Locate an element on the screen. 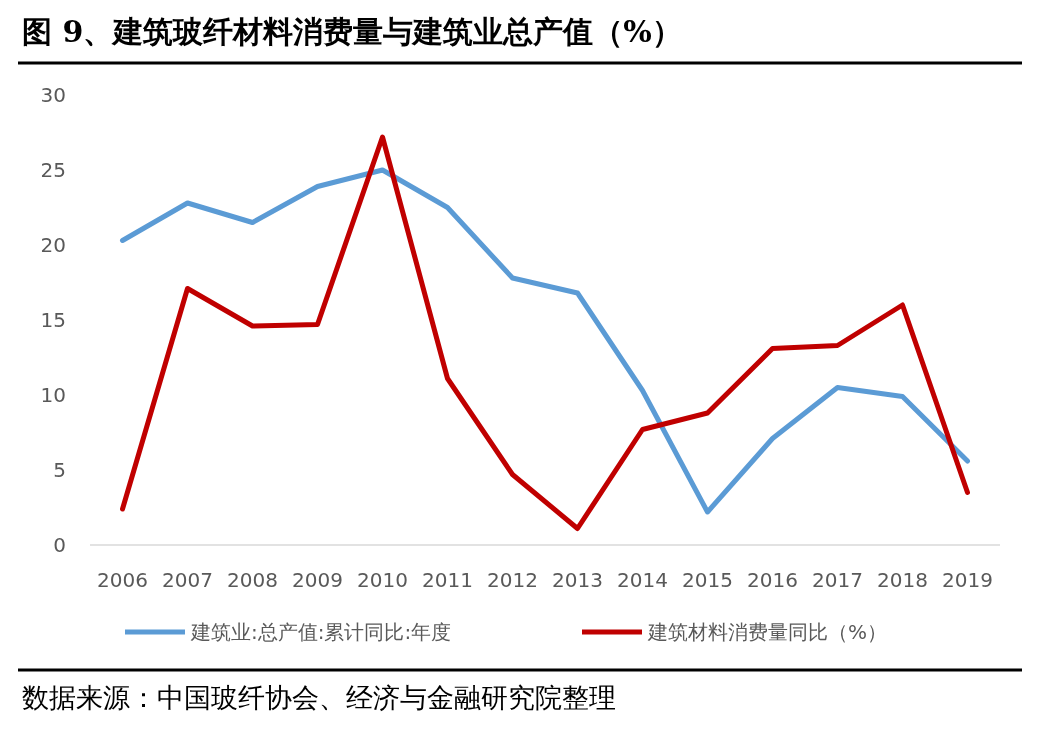  legend-label: 建筑业:总产值:累计同比:年度 is located at coordinates (321, 632).